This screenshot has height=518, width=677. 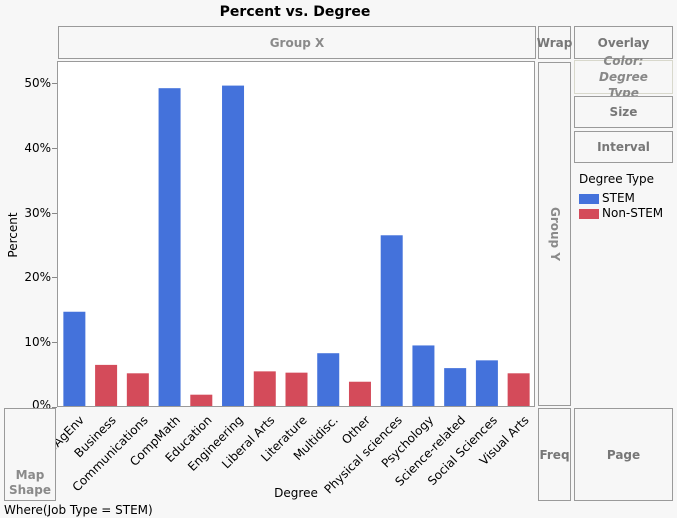 What do you see at coordinates (589, 198) in the screenshot?
I see `legend-swatch-stem` at bounding box center [589, 198].